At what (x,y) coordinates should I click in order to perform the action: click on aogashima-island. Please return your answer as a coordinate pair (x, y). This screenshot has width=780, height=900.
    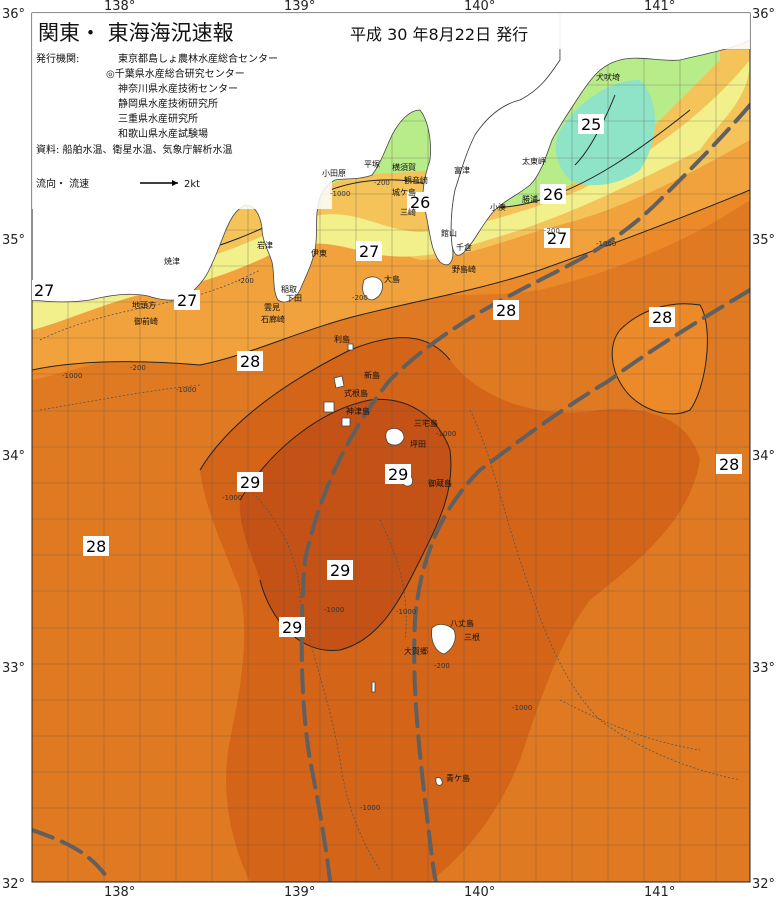
    Looking at the image, I should click on (439, 781).